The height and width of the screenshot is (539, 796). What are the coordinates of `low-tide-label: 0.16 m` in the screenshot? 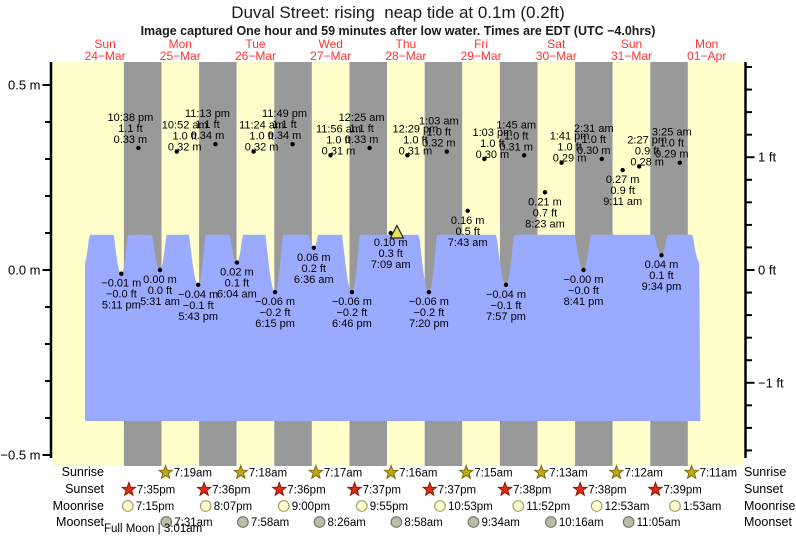 It's located at (468, 221).